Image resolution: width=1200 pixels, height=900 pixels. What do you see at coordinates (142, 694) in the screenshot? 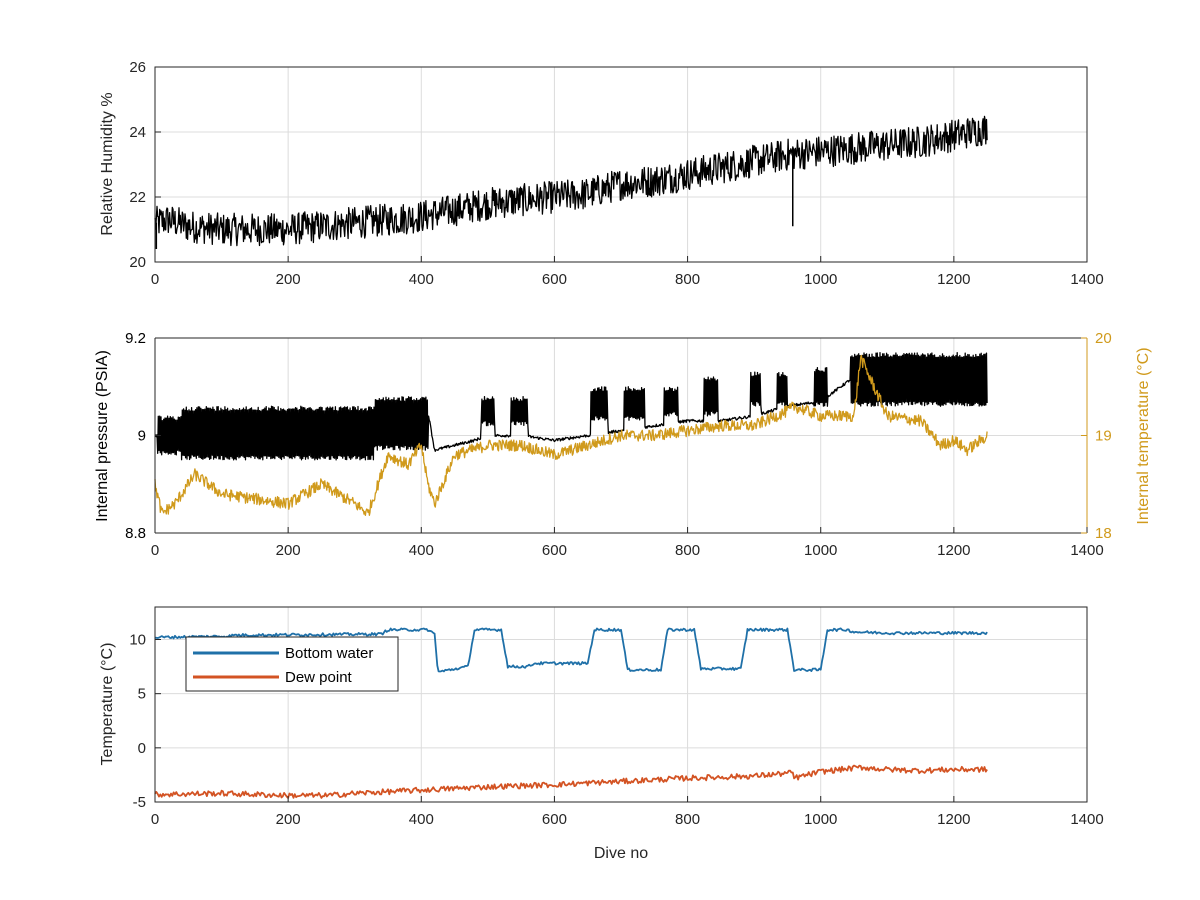
I see `y-tick-label: 5` at bounding box center [142, 694].